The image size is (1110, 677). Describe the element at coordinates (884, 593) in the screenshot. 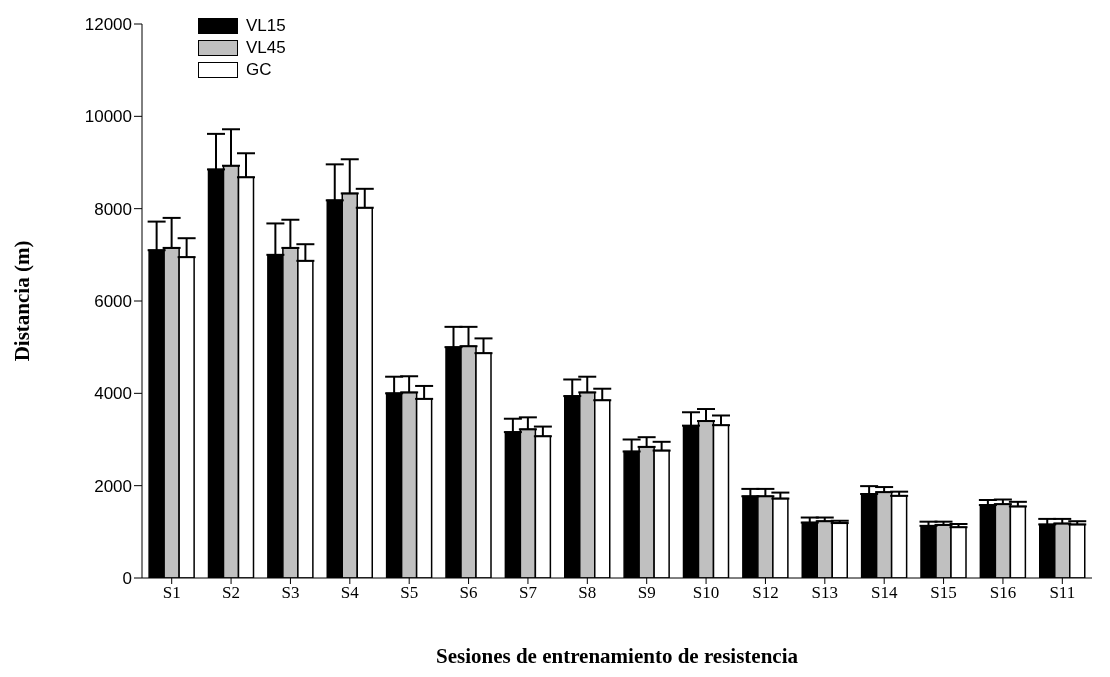

I see `x-tick-label: S14` at that location.